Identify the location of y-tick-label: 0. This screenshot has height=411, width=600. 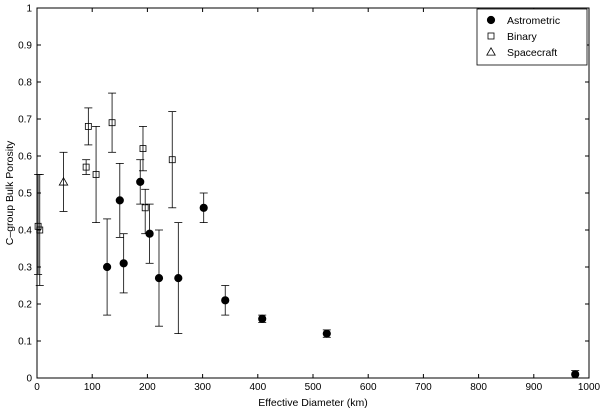
(29, 379).